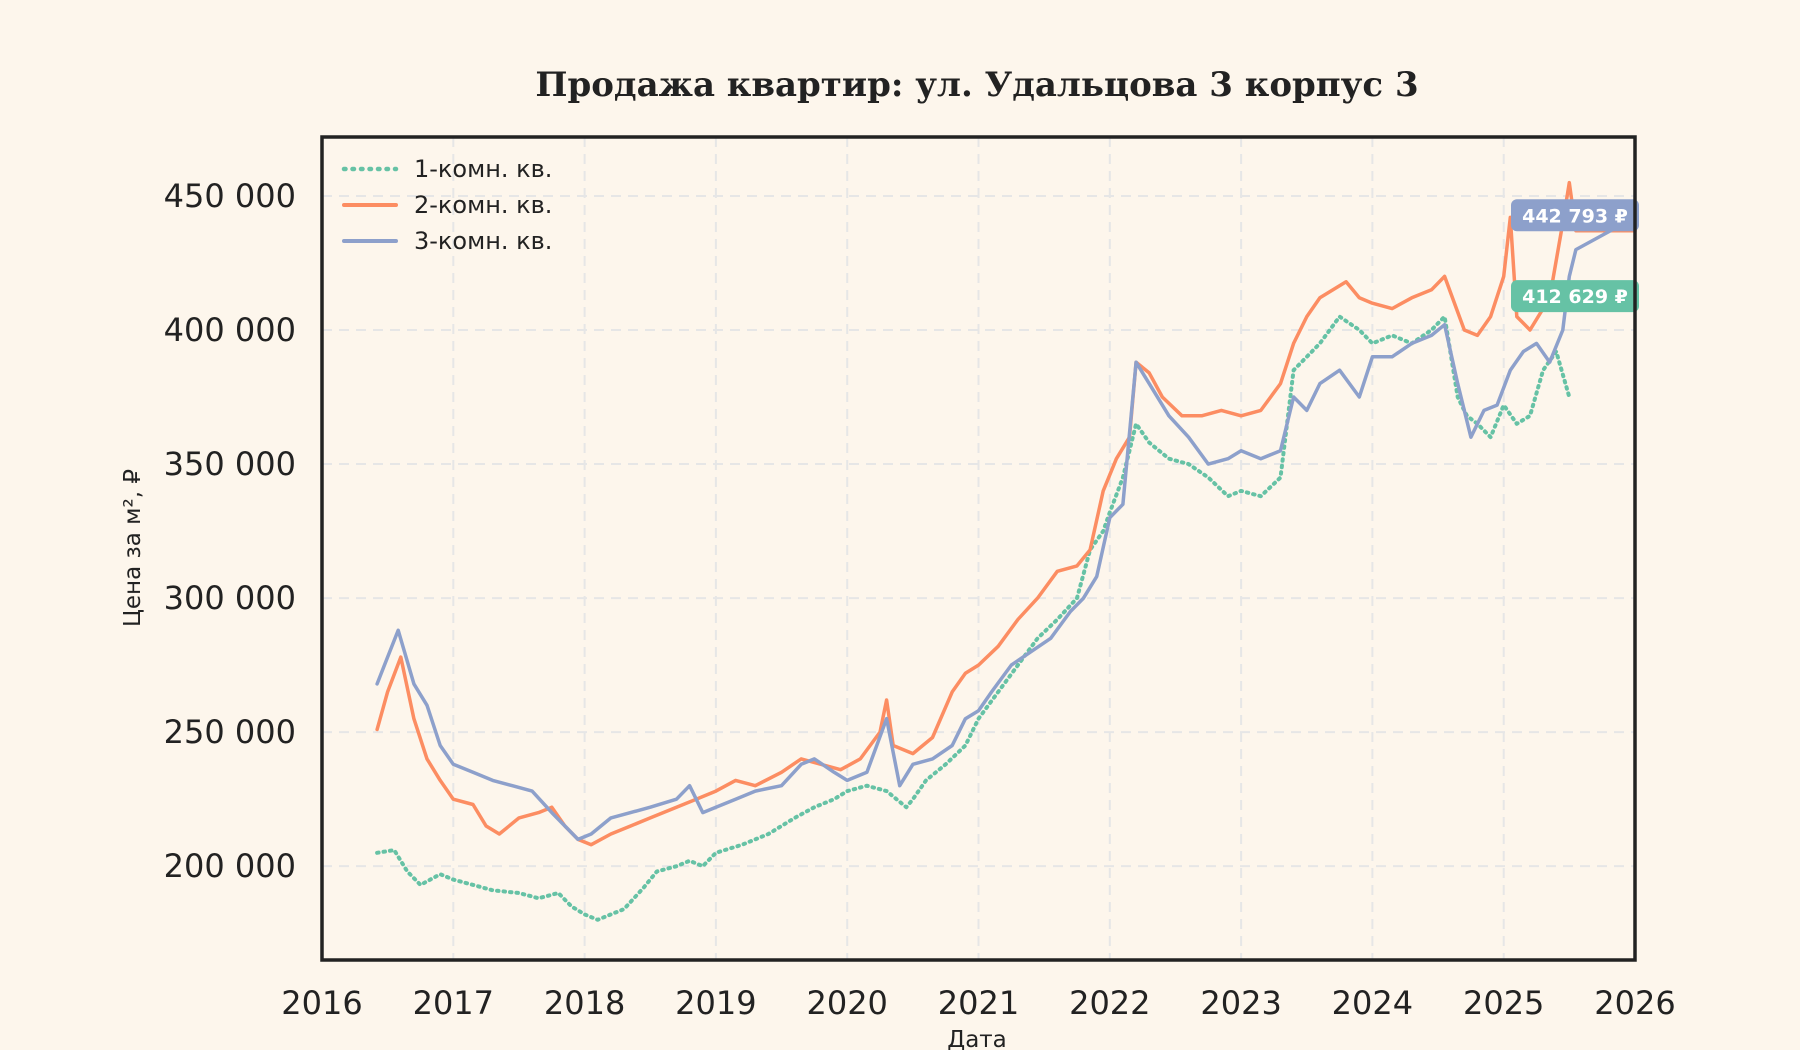 This screenshot has height=1050, width=1800. Describe the element at coordinates (483, 169) in the screenshot. I see `legend-label: 1-комн. кв.` at that location.